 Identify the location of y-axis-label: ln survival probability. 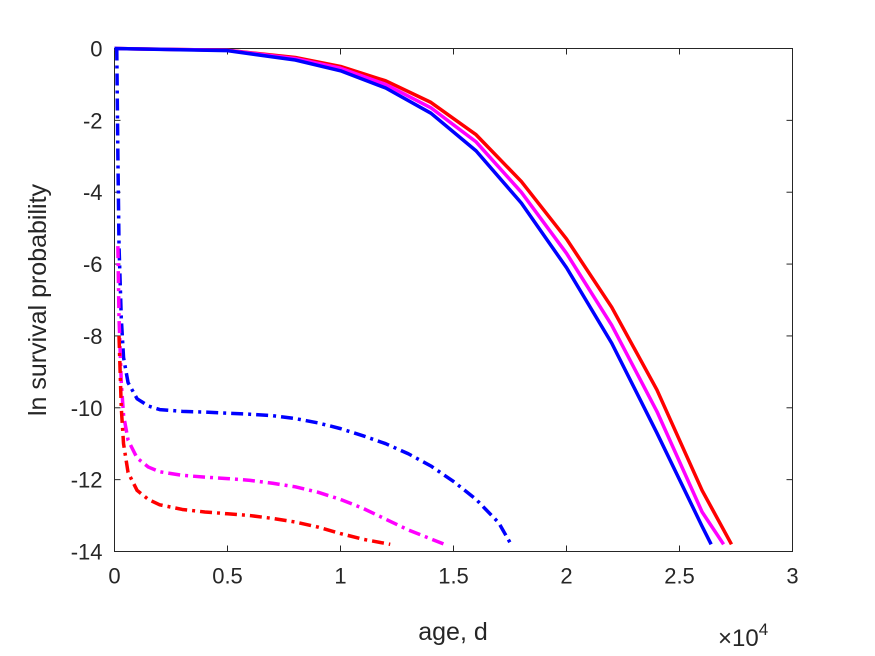
(38, 299).